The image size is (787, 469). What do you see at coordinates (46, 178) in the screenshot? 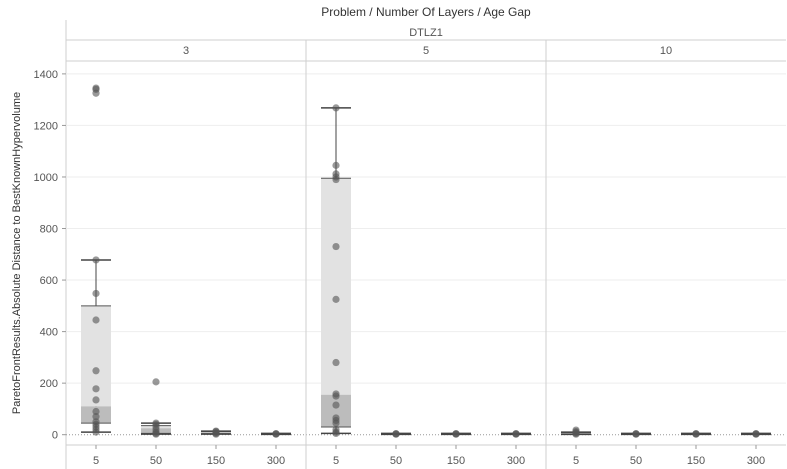
I see `y-tick-label: 1000` at bounding box center [46, 178].